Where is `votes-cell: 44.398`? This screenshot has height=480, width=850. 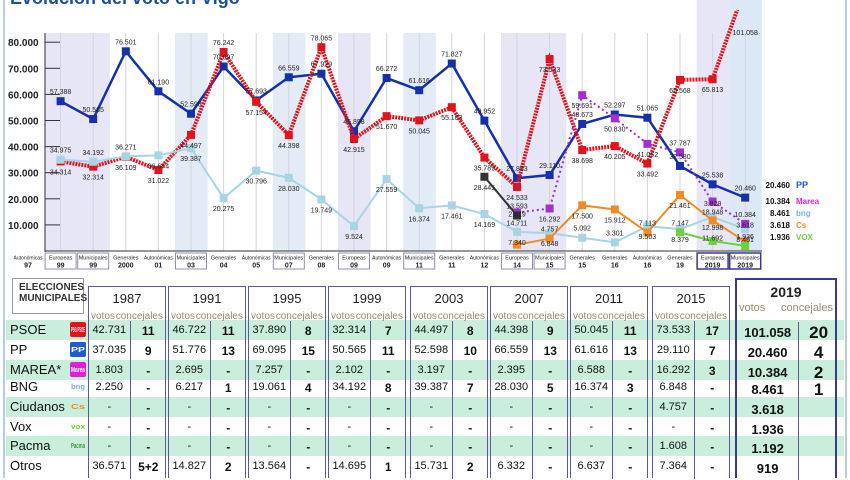 votes-cell: 44.398 is located at coordinates (511, 330).